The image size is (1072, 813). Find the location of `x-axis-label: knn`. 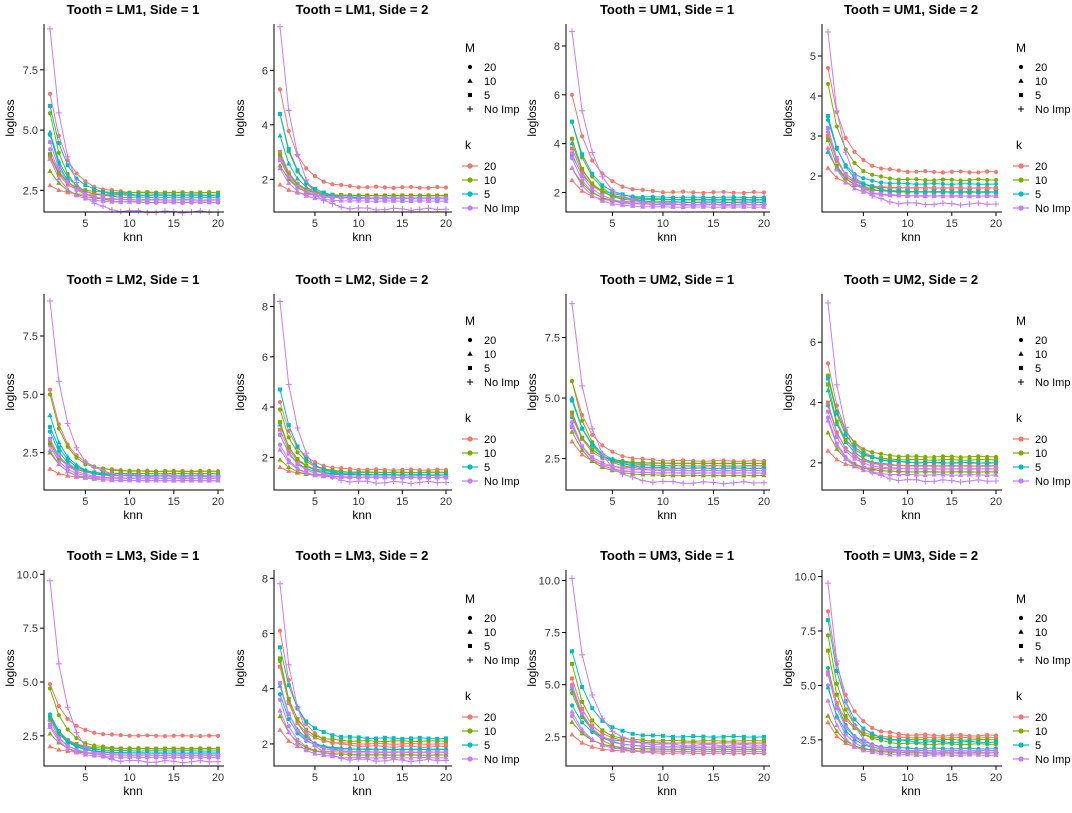

x-axis-label: knn is located at coordinates (910, 515).